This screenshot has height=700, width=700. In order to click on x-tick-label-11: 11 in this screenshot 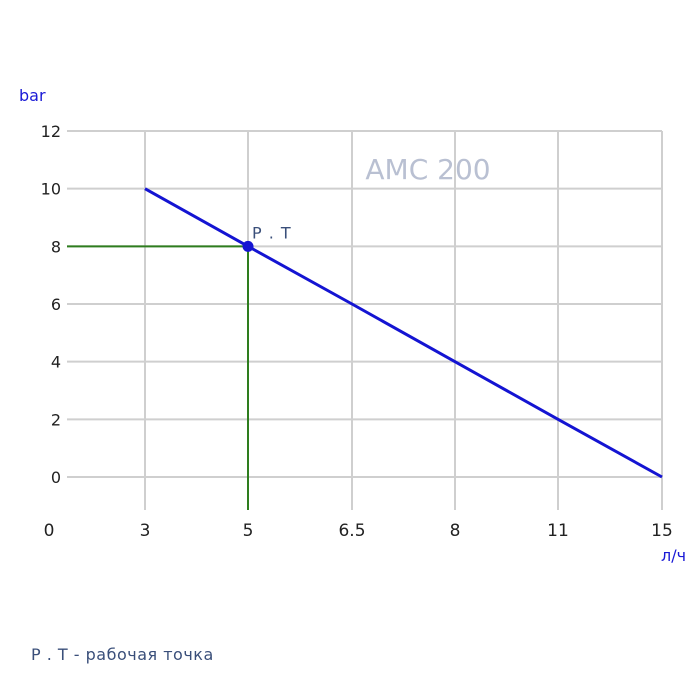, I will do `click(558, 531)`.